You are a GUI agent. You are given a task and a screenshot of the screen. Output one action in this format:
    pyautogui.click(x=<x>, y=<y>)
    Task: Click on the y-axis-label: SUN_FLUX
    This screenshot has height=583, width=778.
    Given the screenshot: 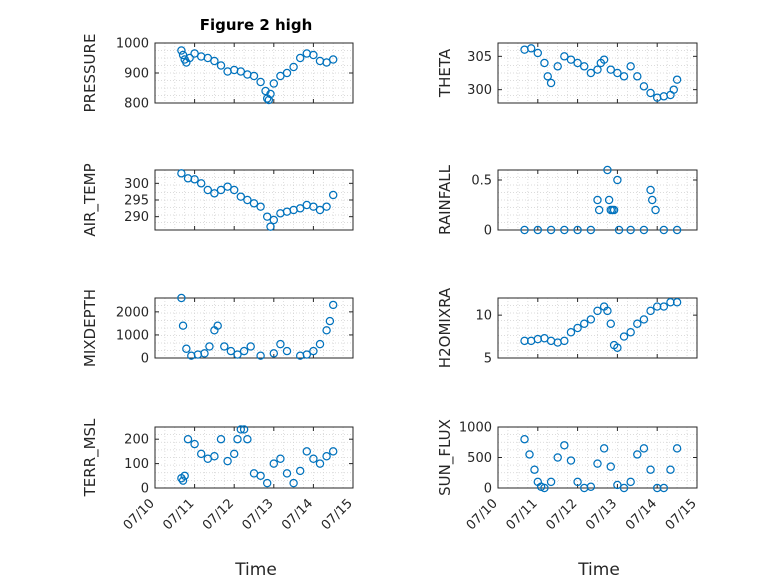 What is the action you would take?
    pyautogui.click(x=445, y=457)
    